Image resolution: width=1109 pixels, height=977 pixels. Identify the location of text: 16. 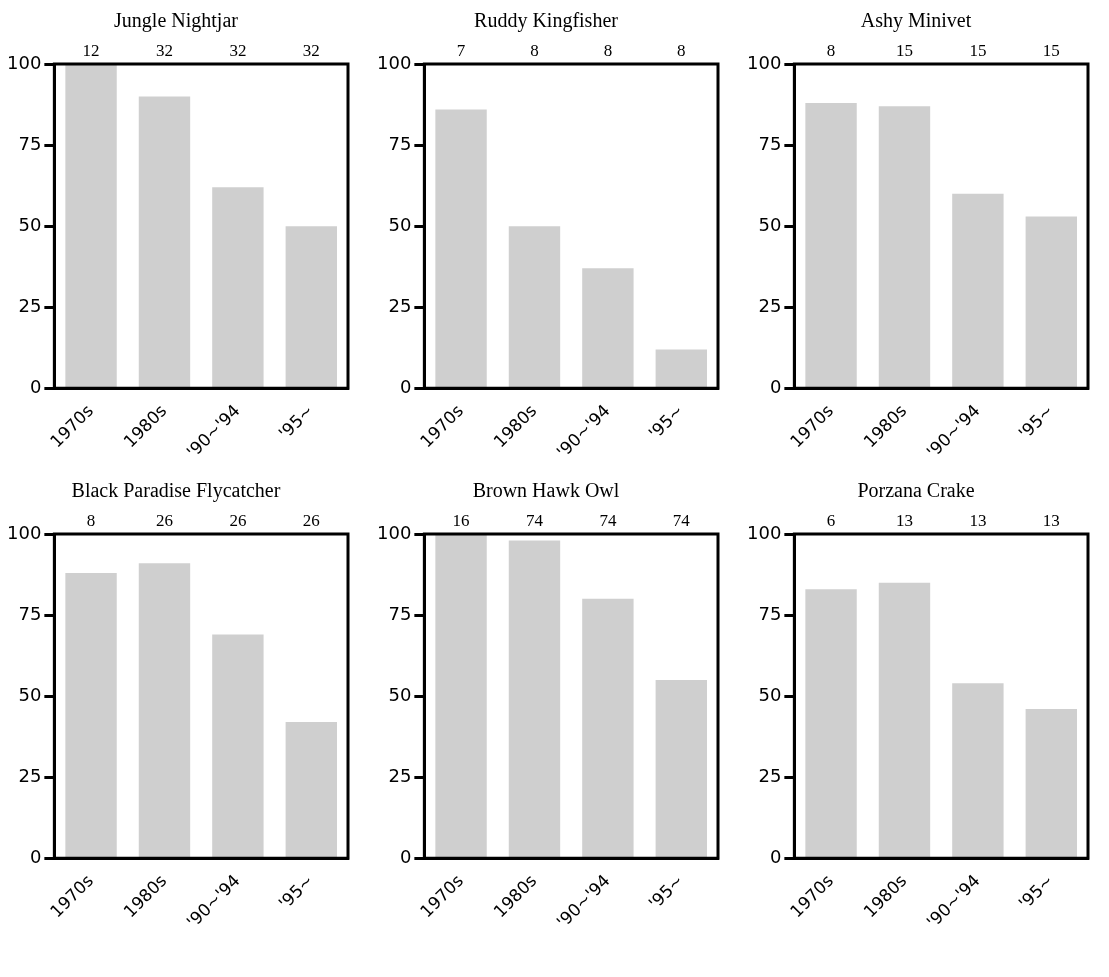
(461, 520).